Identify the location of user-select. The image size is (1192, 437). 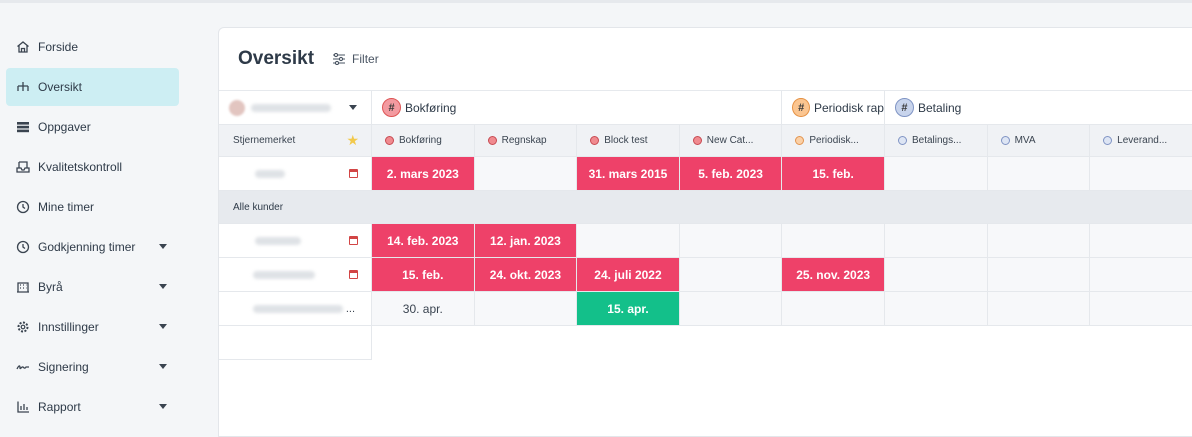
(295, 108).